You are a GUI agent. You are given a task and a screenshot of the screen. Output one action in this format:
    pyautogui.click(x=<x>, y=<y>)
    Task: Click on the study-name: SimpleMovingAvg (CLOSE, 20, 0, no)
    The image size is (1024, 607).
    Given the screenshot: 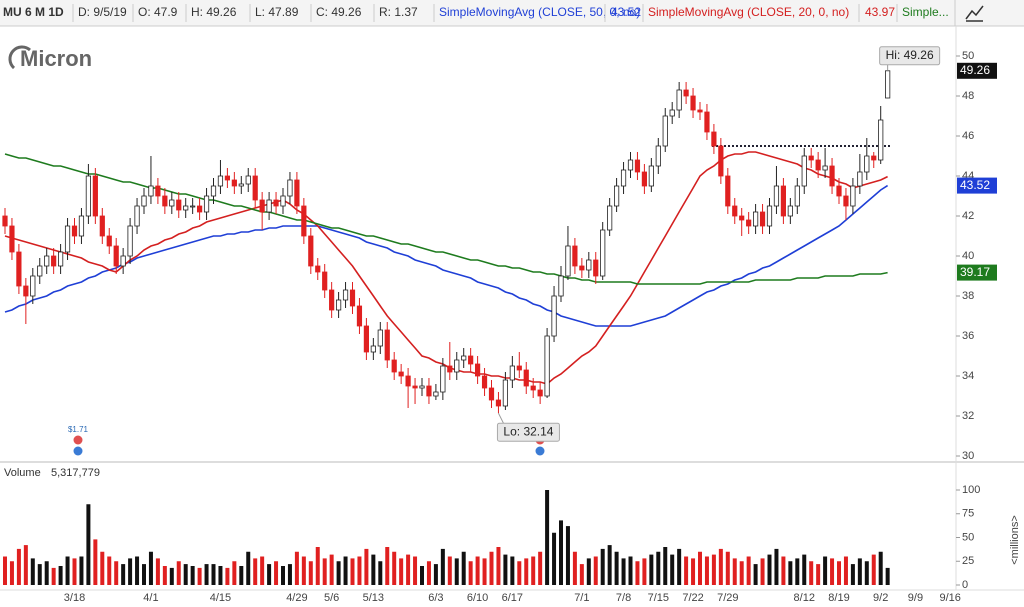 What is the action you would take?
    pyautogui.click(x=748, y=12)
    